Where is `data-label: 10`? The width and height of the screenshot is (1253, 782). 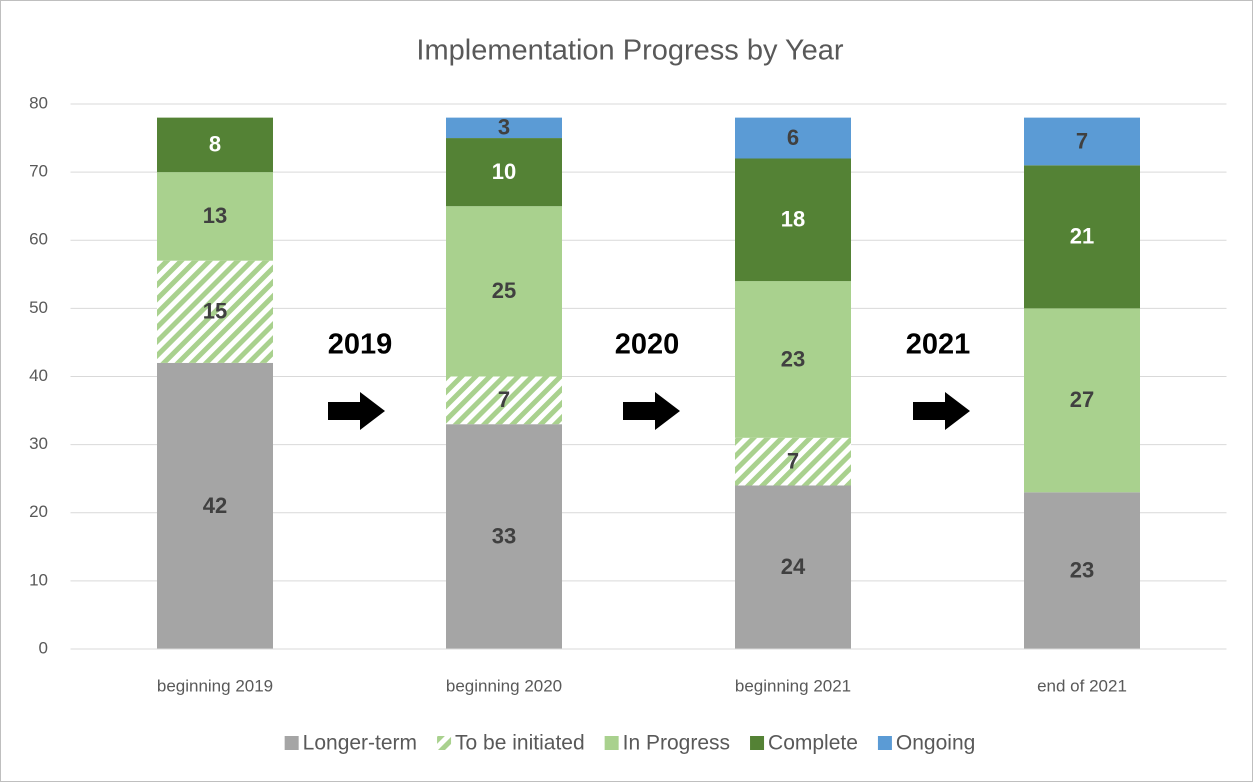 data-label: 10 is located at coordinates (504, 171).